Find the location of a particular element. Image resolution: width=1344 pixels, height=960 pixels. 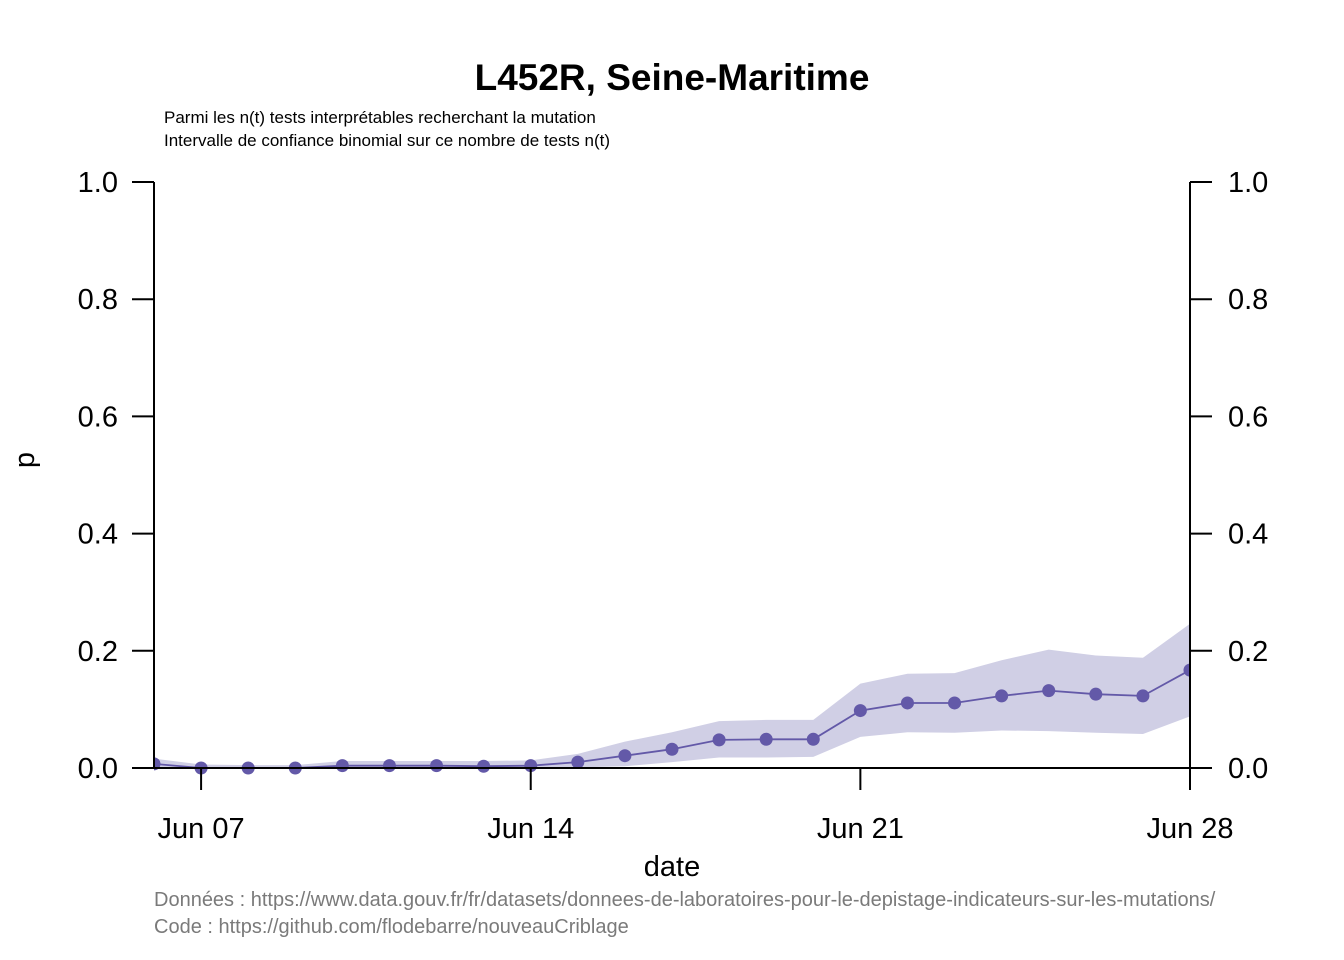

x-tick-label: Jun 21 is located at coordinates (860, 829).